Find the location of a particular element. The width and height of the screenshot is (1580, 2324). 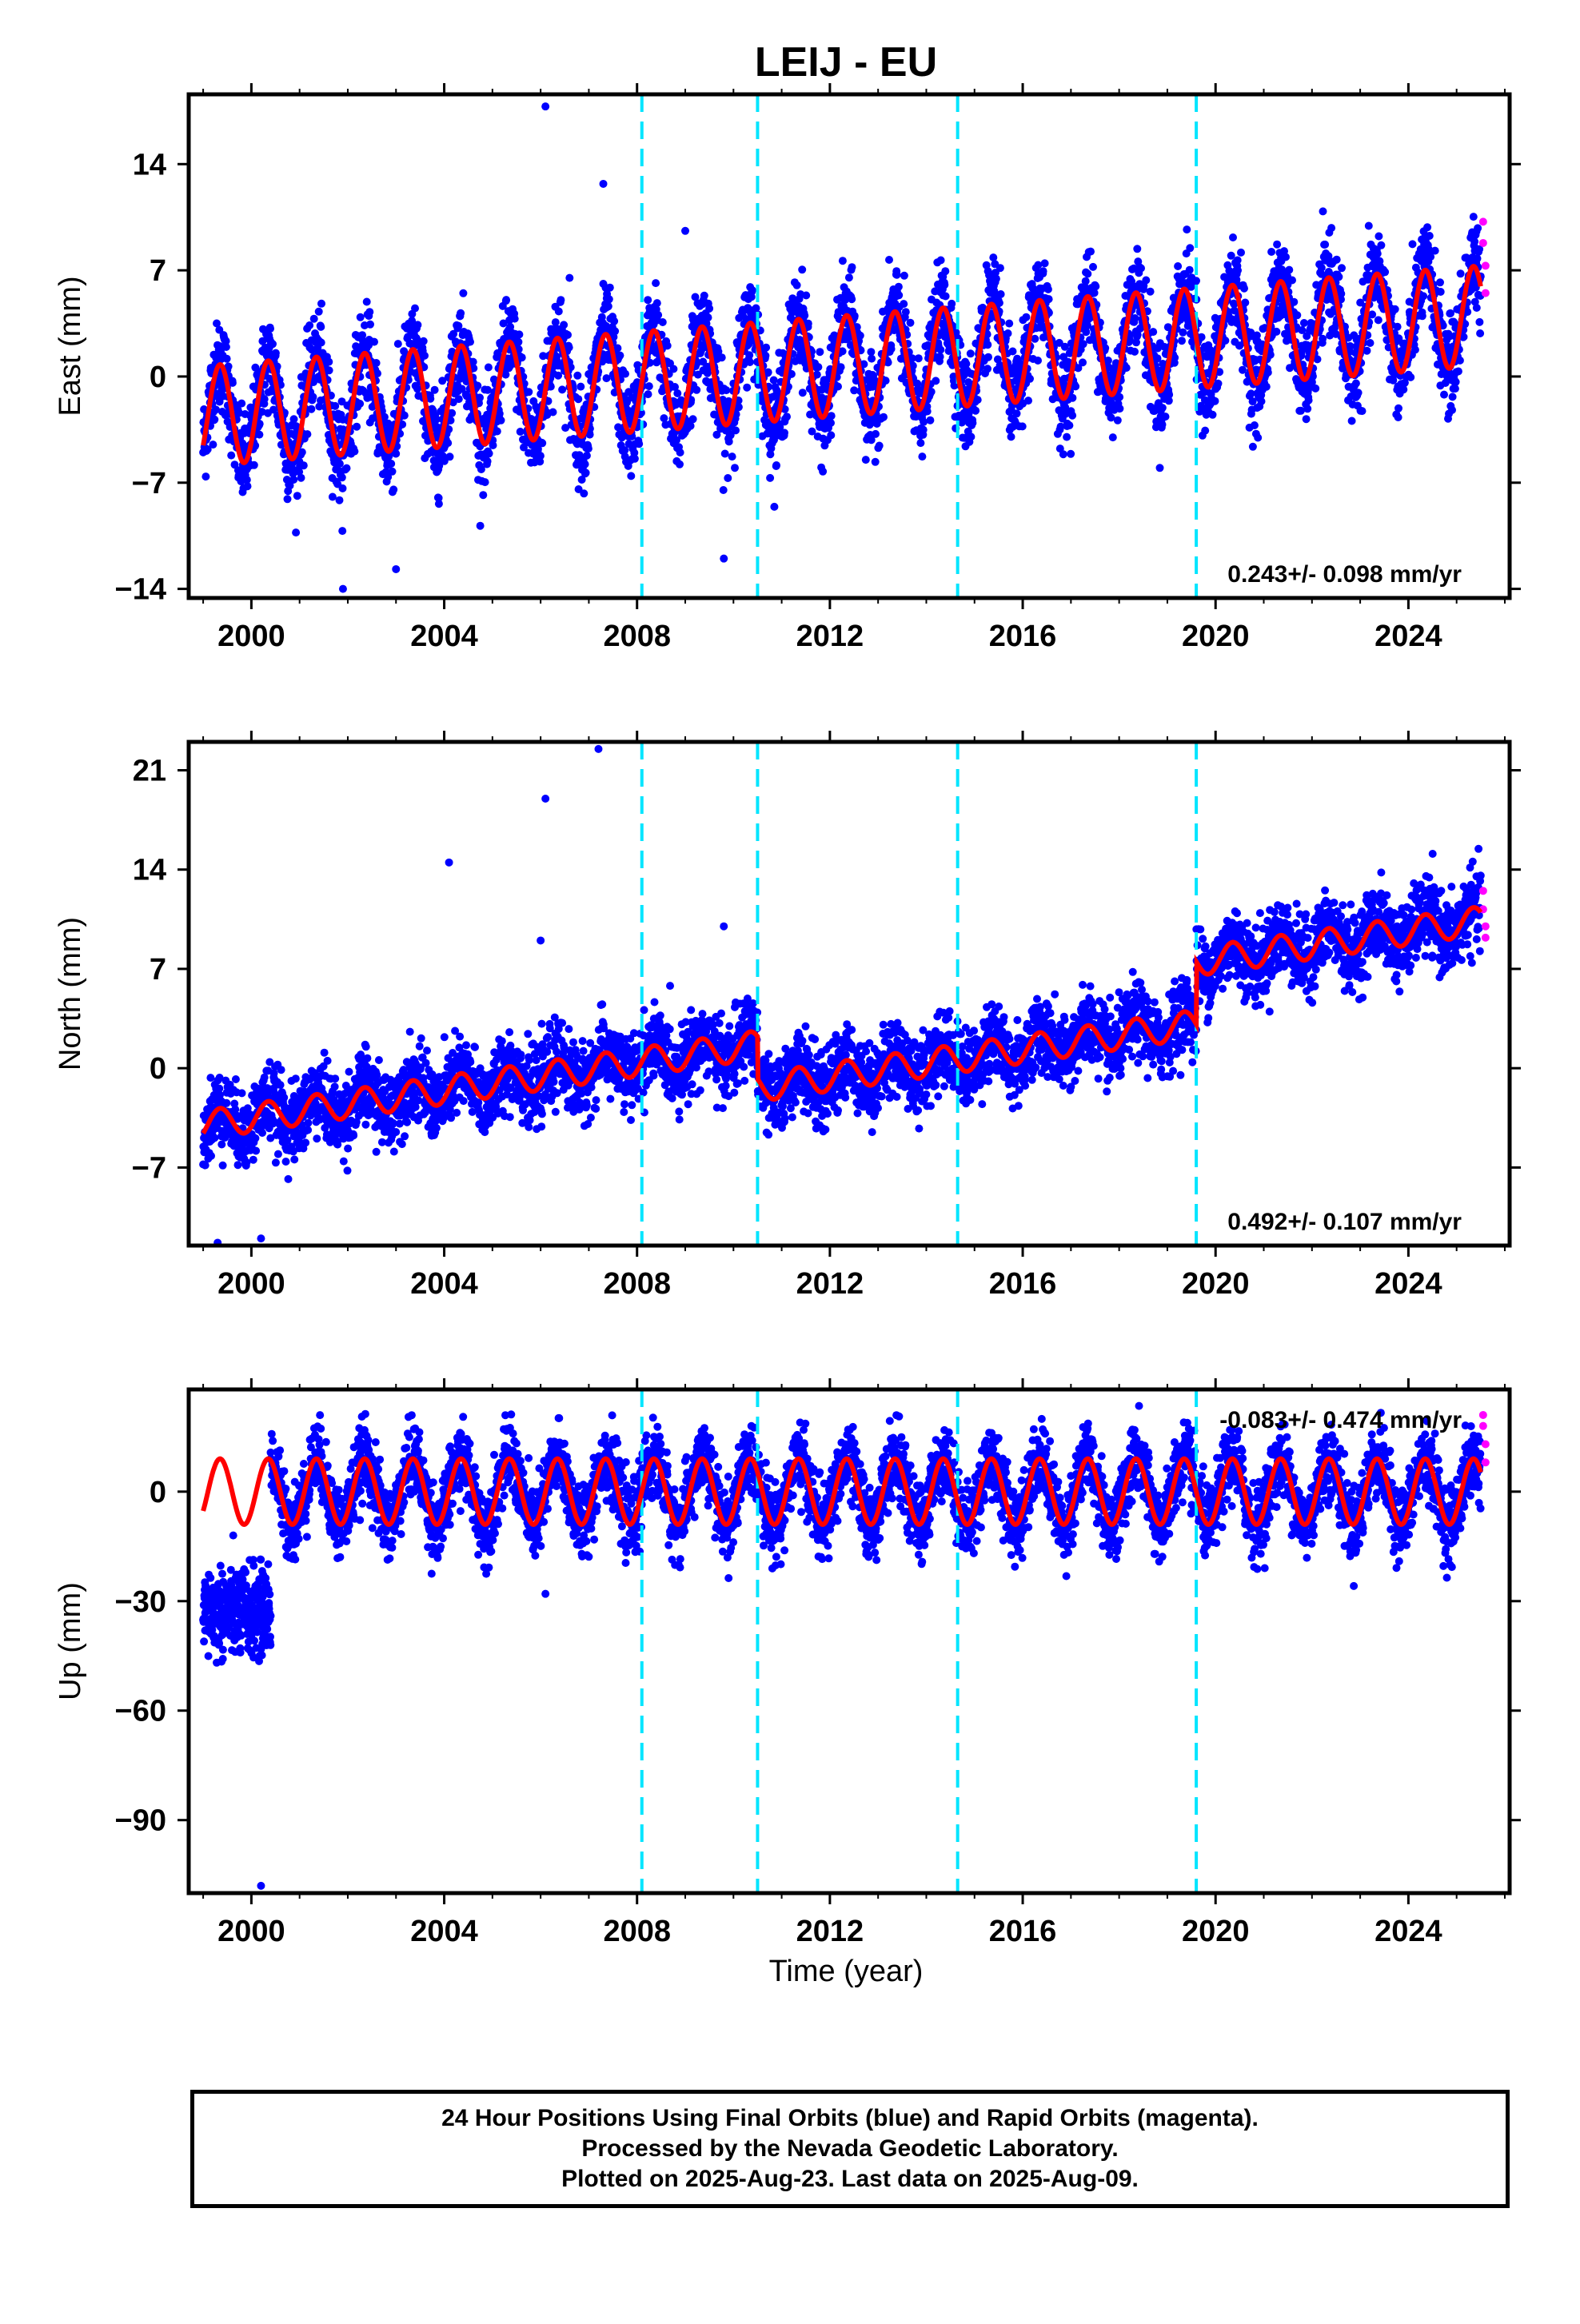

x-tick-label: 2024 is located at coordinates (1408, 637).